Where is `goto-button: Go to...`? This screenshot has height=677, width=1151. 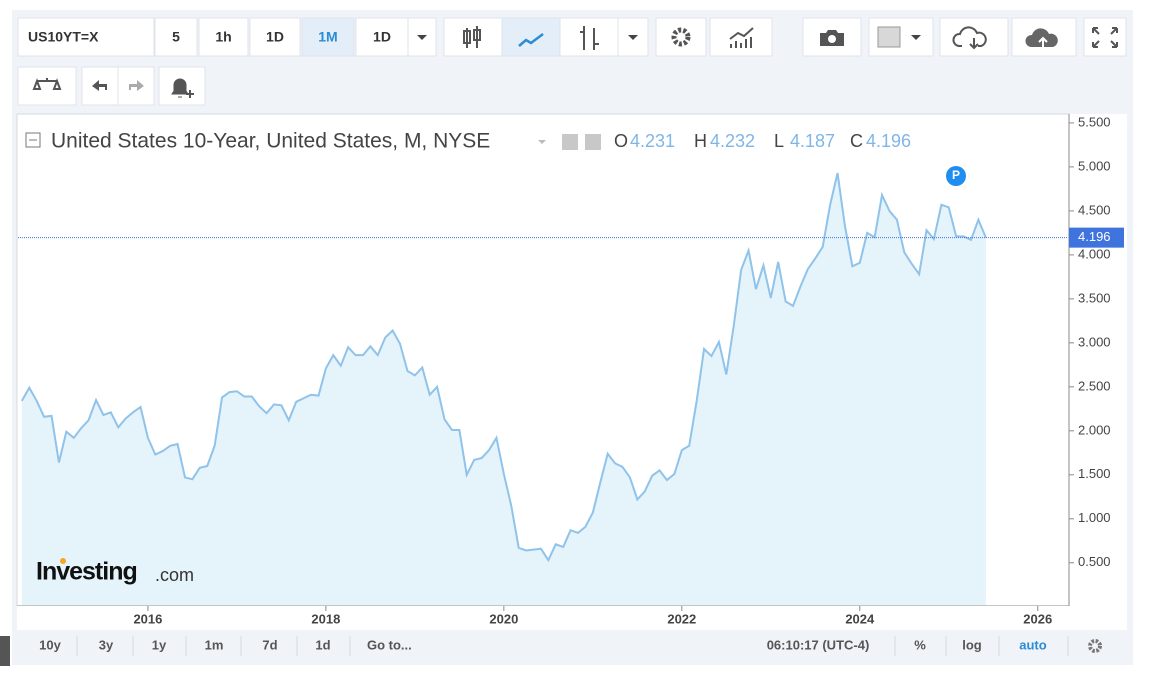 goto-button: Go to... is located at coordinates (389, 644).